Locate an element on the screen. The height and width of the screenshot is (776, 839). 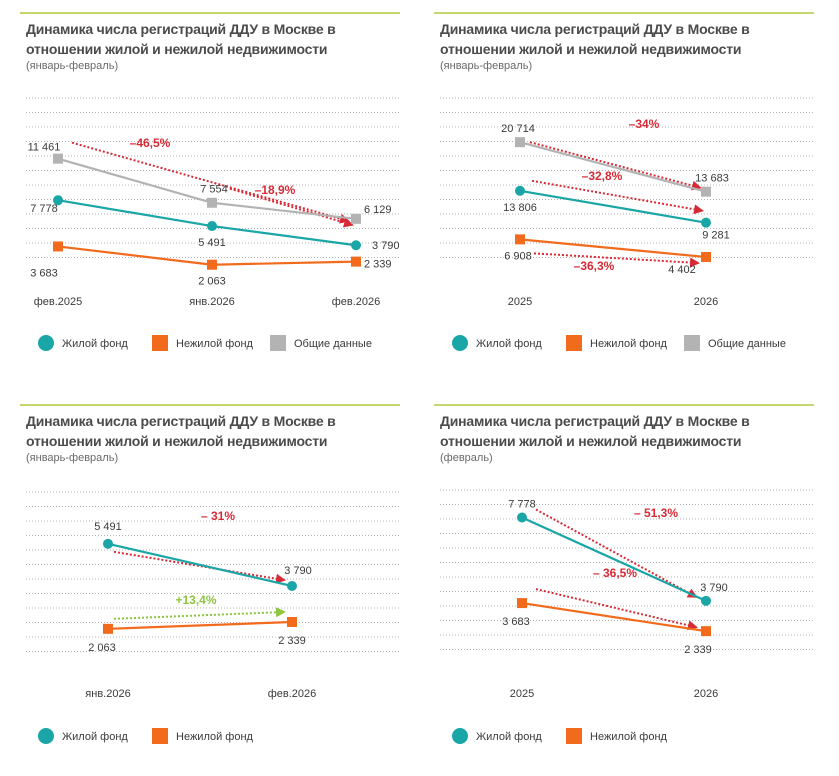
series-line-total is located at coordinates (613, 167).